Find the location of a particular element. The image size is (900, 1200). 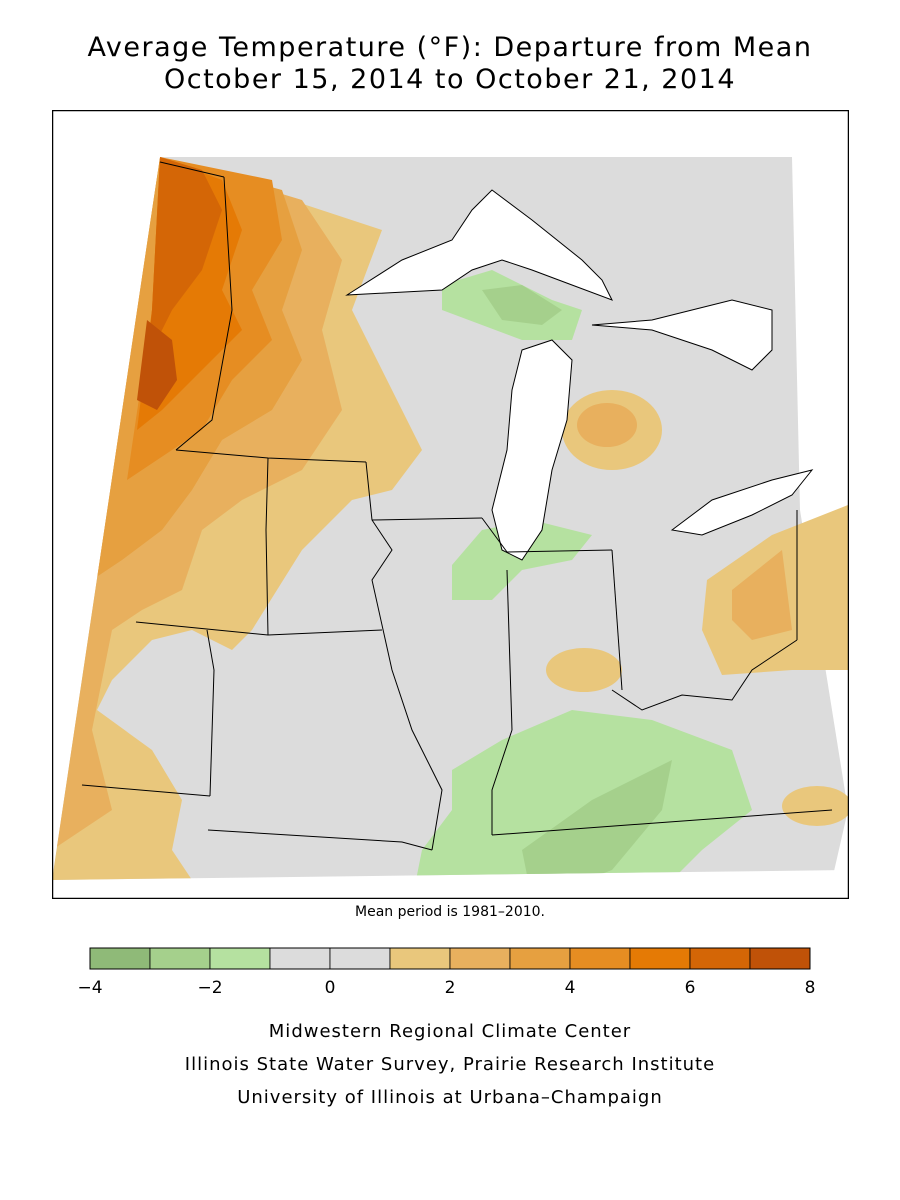

legend-tick-label: −2 is located at coordinates (209, 988).